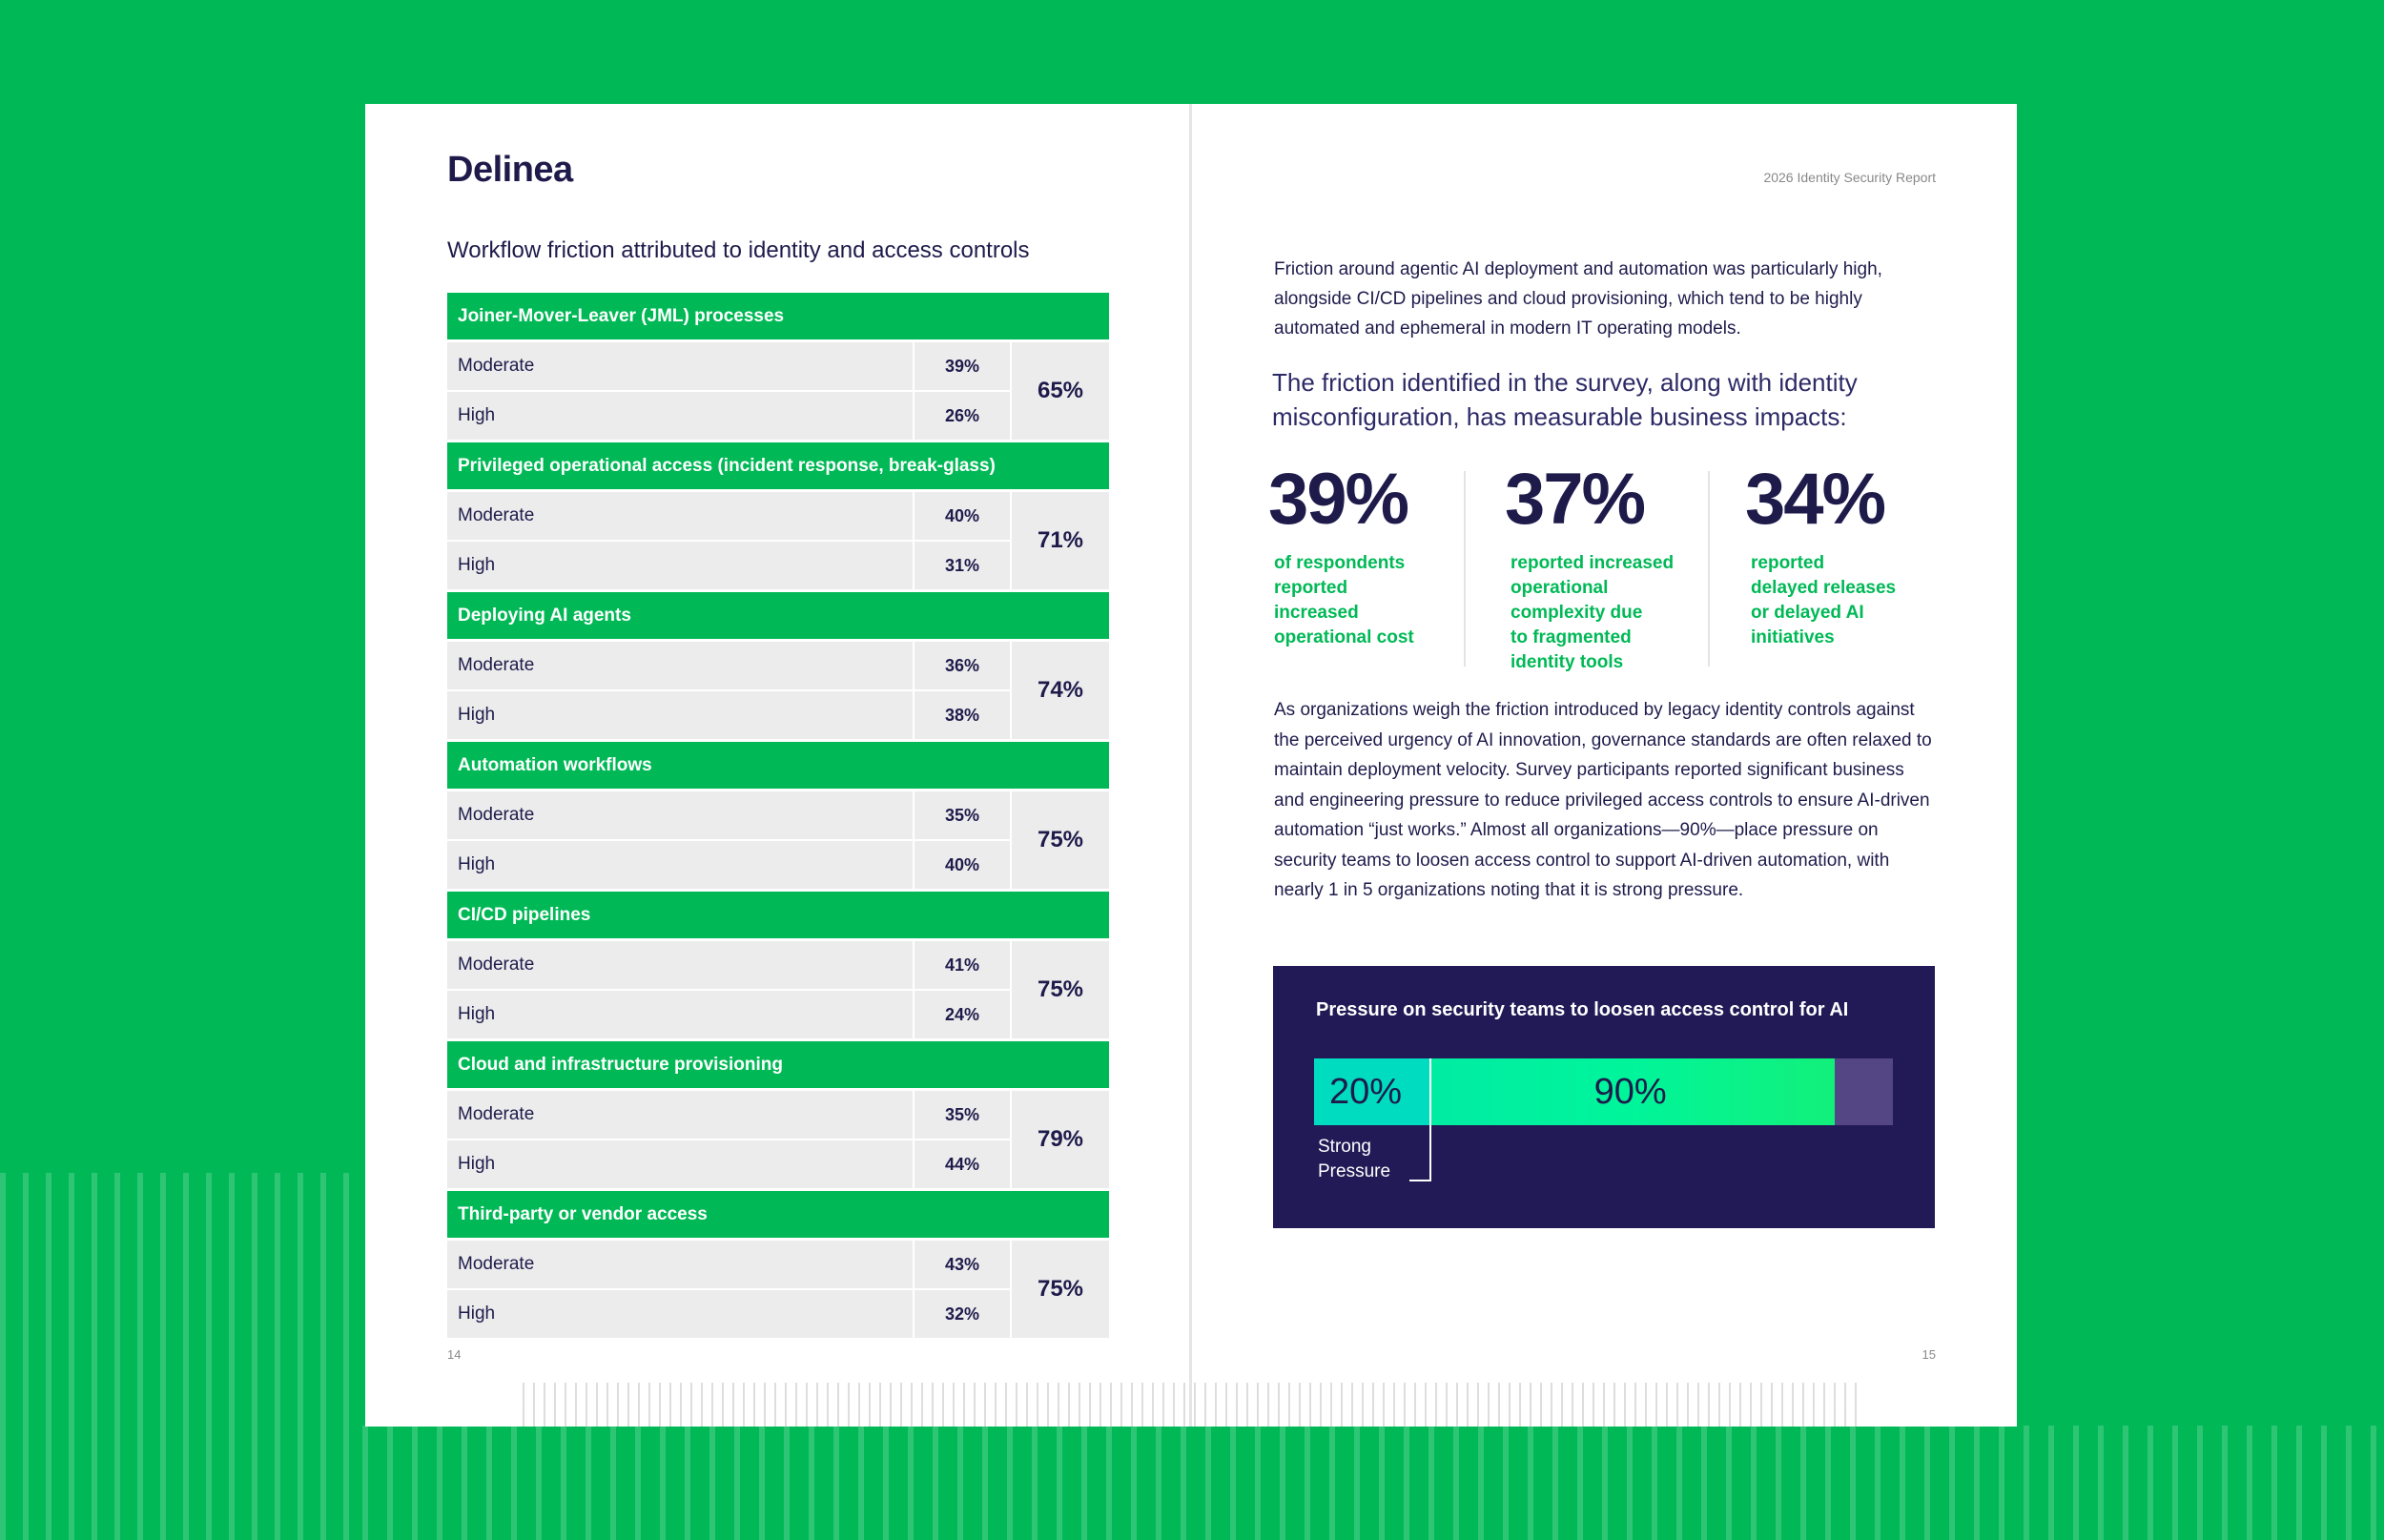 Image resolution: width=2384 pixels, height=1540 pixels. I want to click on group-rows: Moderate 36% High 38%, so click(728, 691).